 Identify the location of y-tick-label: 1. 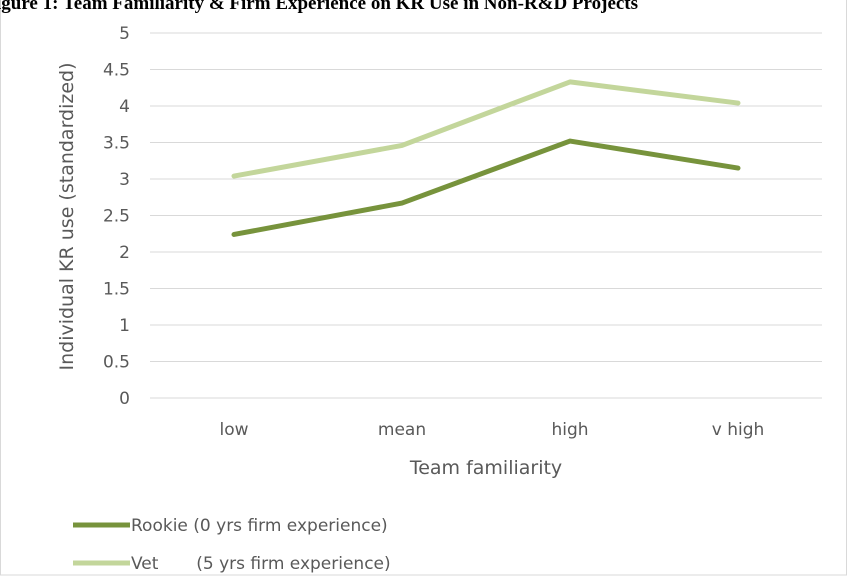
(124, 326).